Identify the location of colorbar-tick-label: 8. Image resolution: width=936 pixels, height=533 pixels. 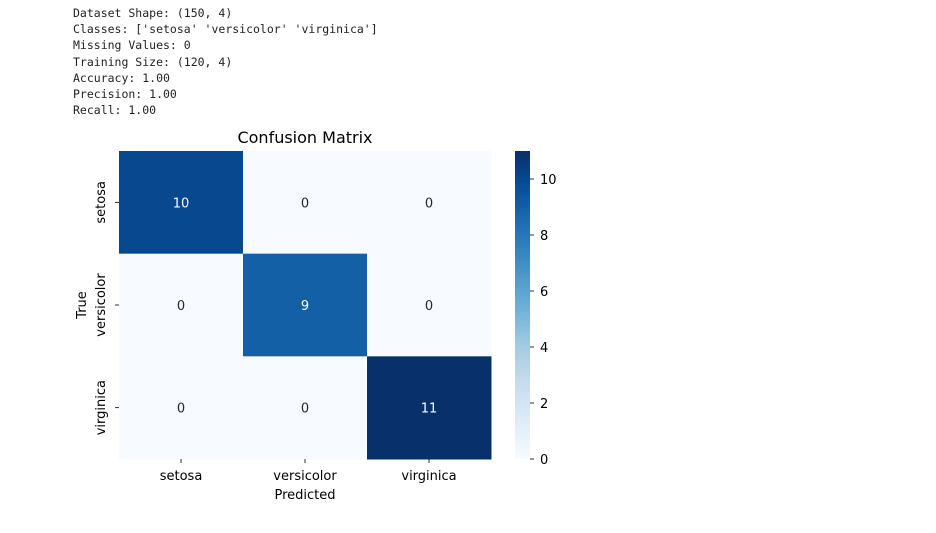
(544, 236).